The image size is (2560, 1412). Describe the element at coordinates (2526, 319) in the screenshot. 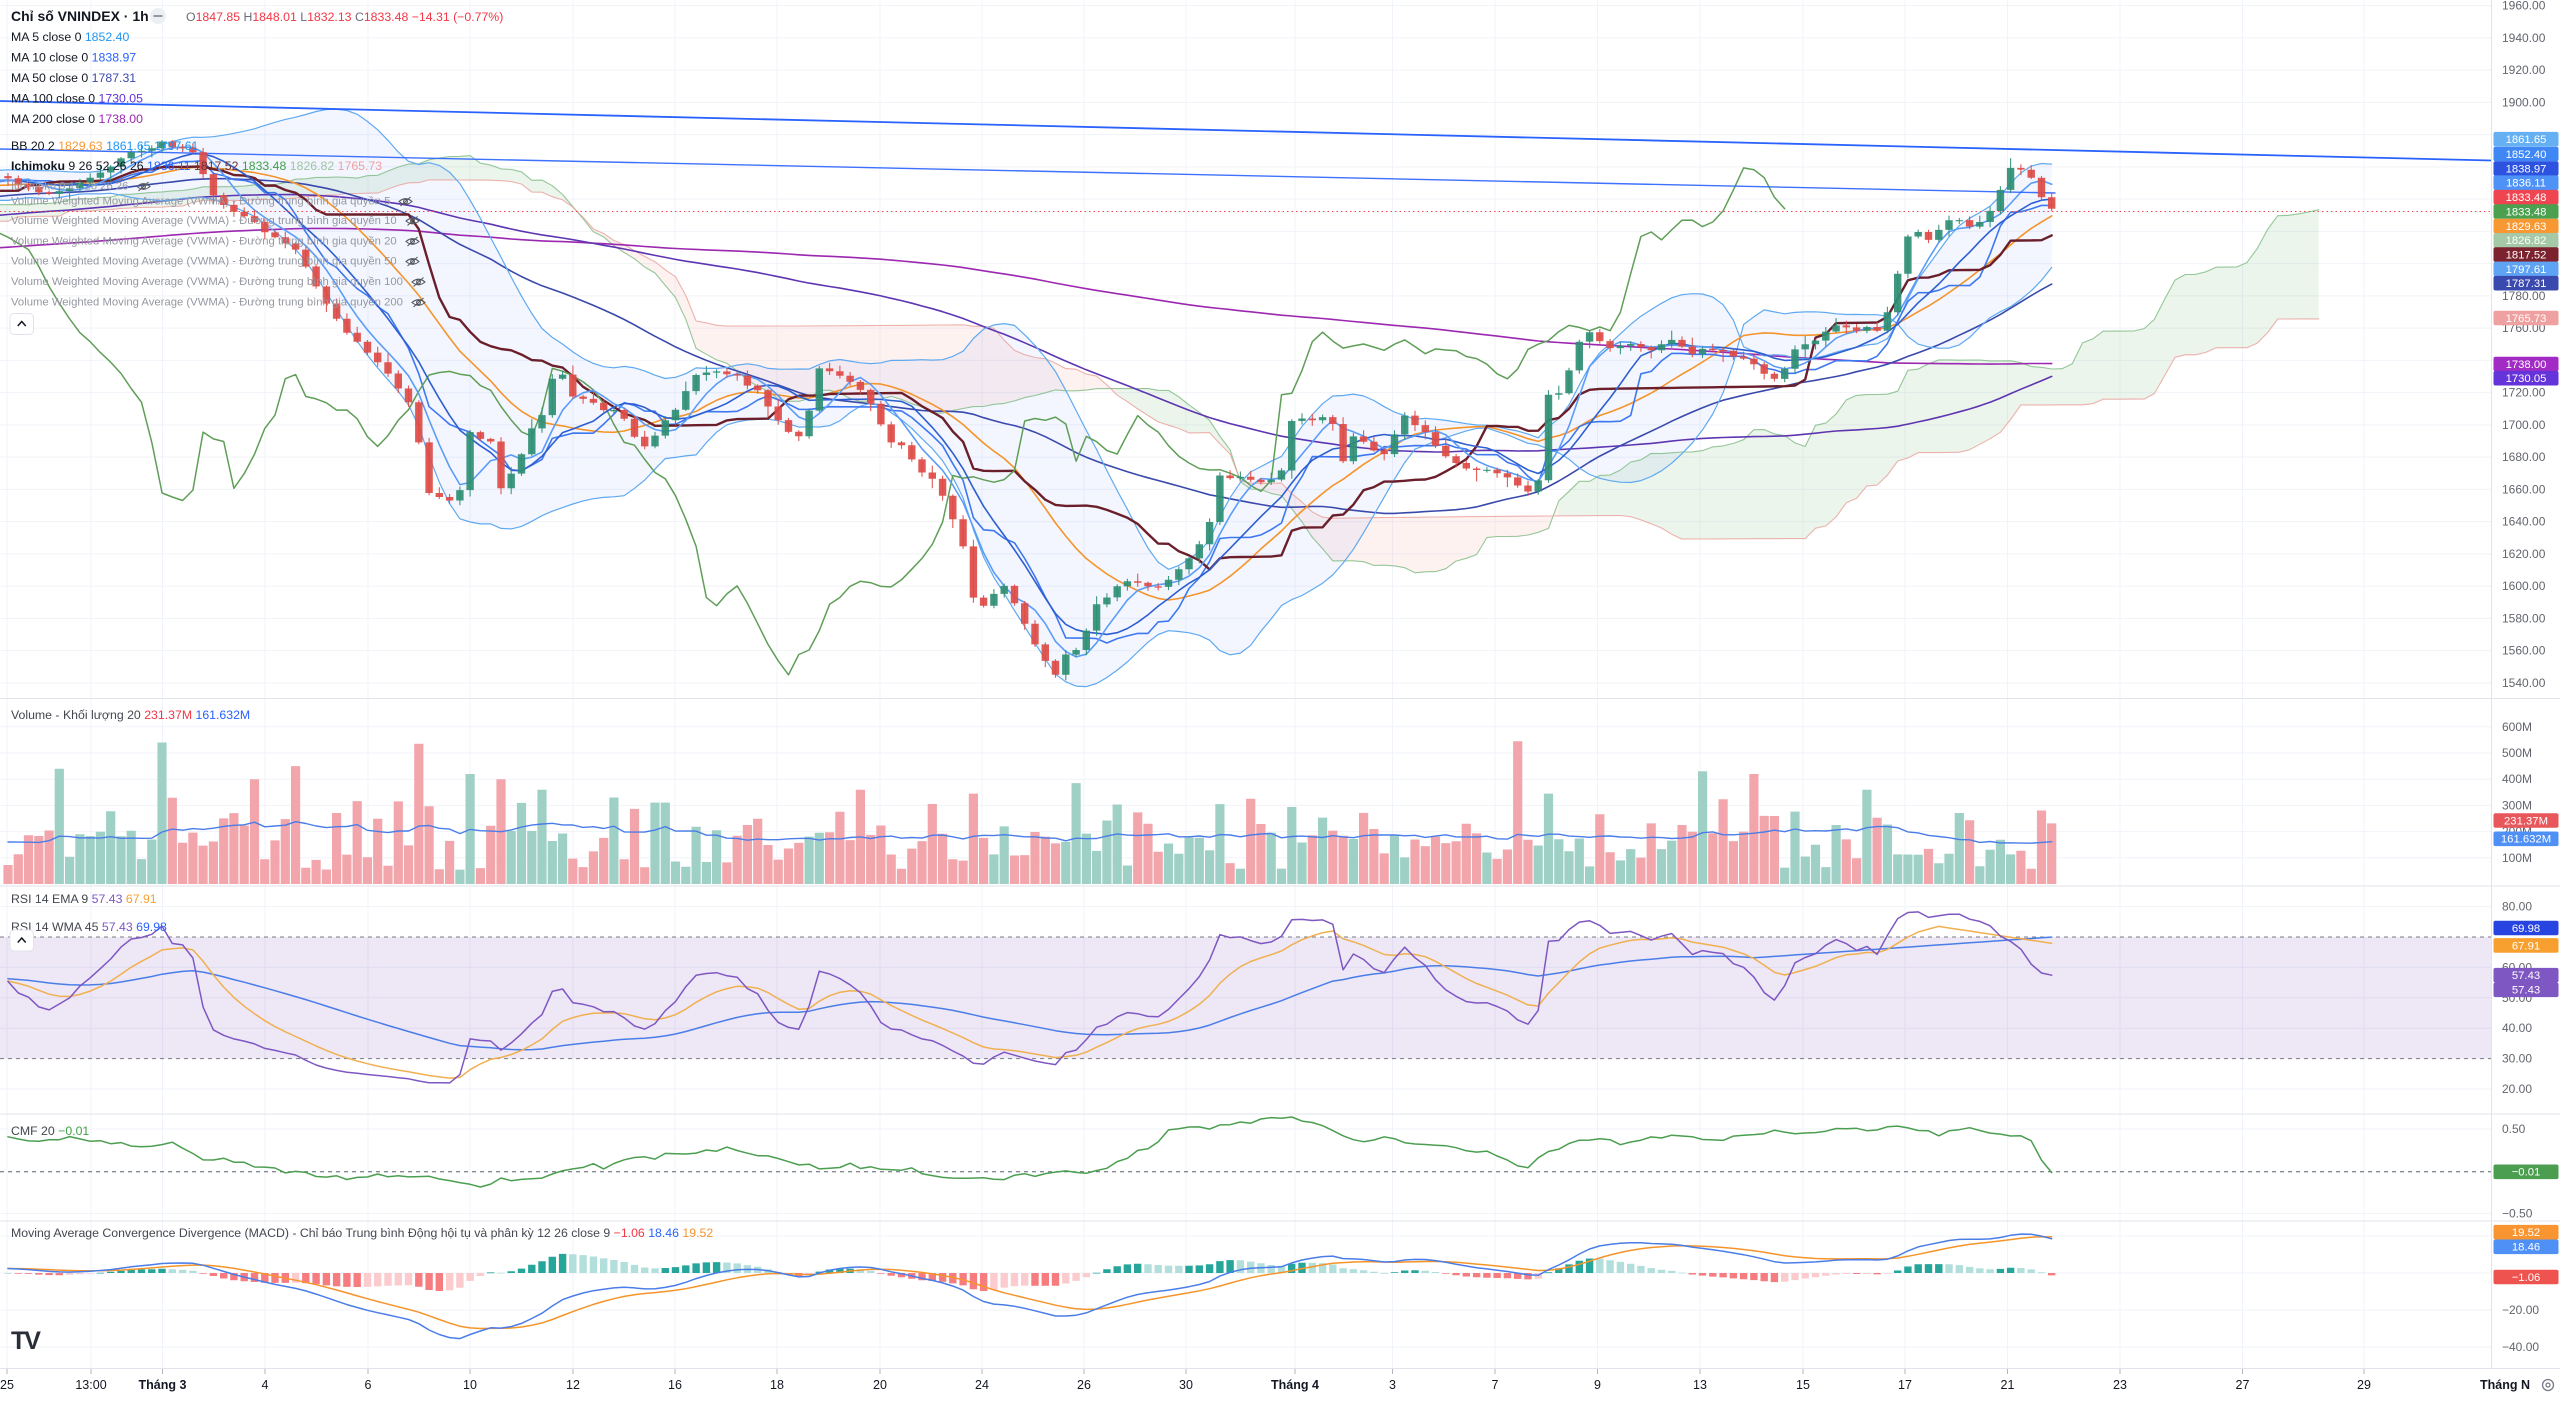

I see `svg-text: 1765.73` at that location.